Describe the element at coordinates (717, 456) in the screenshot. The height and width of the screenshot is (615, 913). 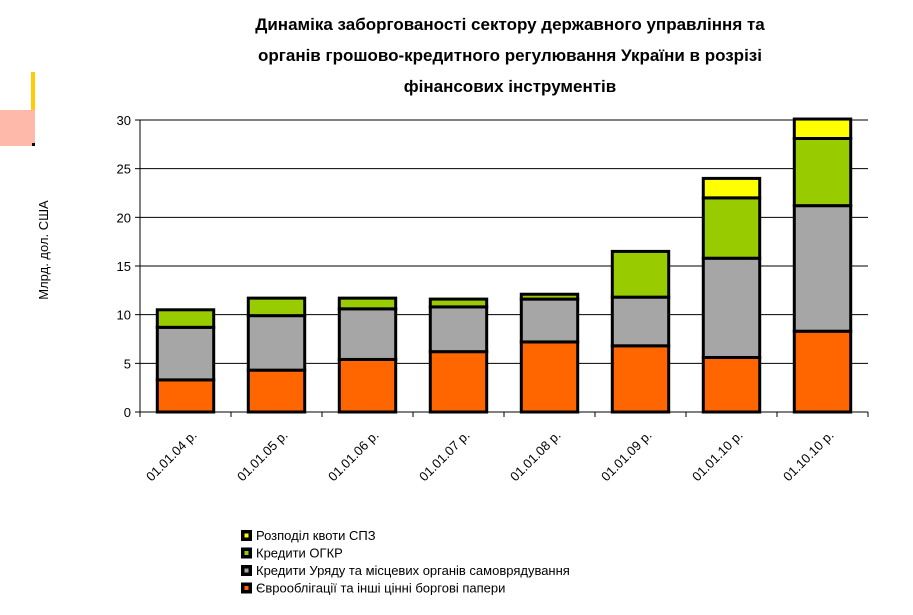
I see `x-tick-label: 01.01.10 р.` at that location.